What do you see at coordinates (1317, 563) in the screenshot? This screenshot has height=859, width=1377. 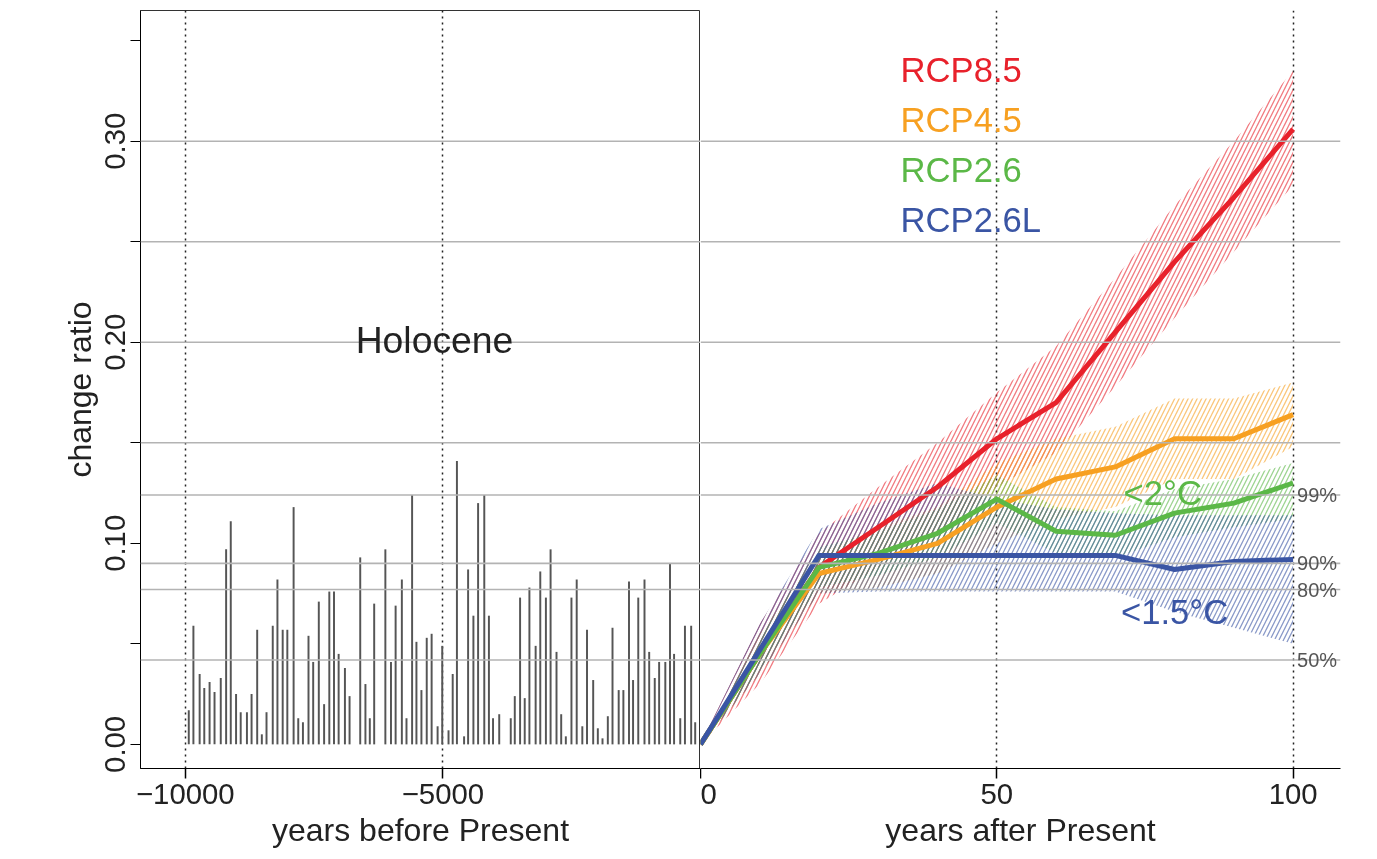 I see `annotation: 90%` at bounding box center [1317, 563].